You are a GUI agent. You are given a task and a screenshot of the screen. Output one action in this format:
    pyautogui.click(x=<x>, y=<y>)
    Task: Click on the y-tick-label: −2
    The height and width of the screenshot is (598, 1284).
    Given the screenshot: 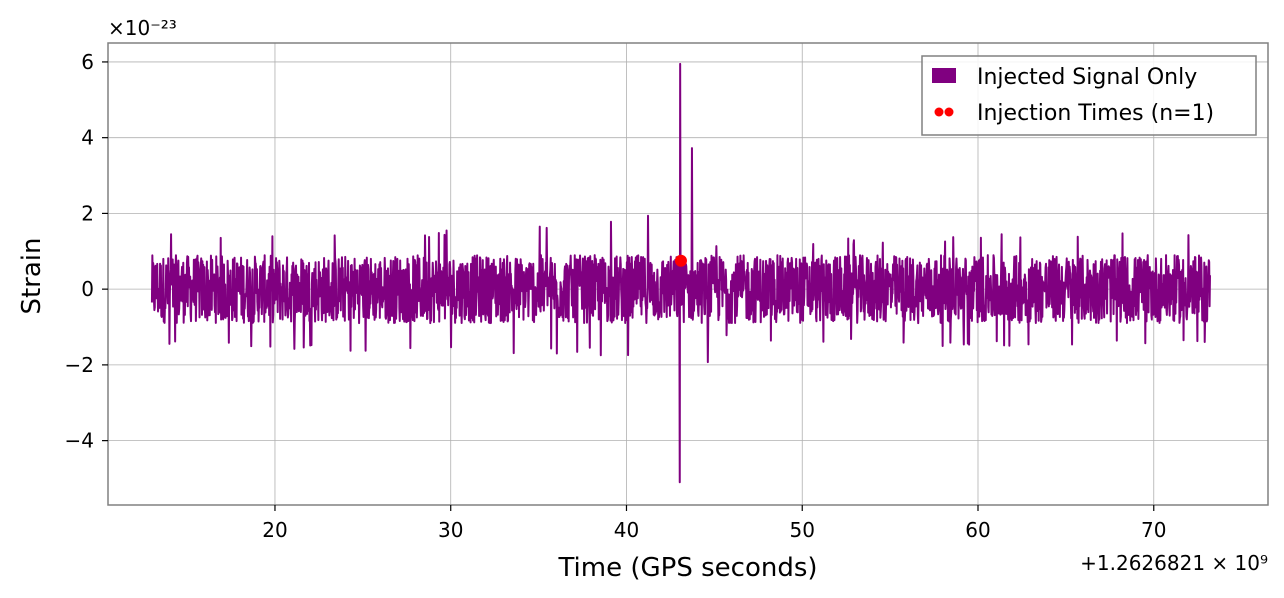 What is the action you would take?
    pyautogui.click(x=79, y=365)
    